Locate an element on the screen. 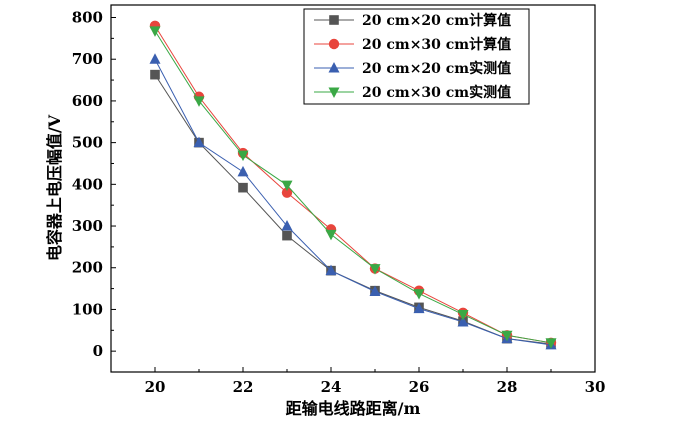  legend-item: 20 cm×20 cm实测值 is located at coordinates (412, 68).